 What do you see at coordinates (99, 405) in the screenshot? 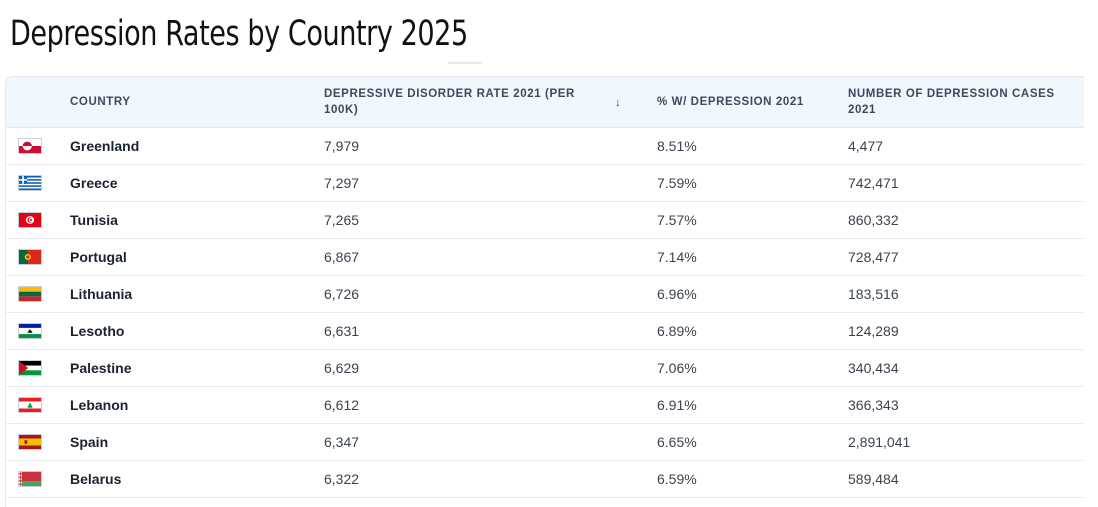
I see `country-name: Lebanon` at bounding box center [99, 405].